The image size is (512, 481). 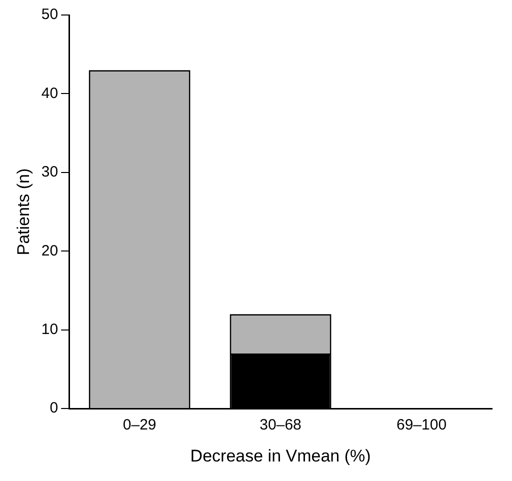 What do you see at coordinates (23, 212) in the screenshot?
I see `y-axis-title: Patients (n)` at bounding box center [23, 212].